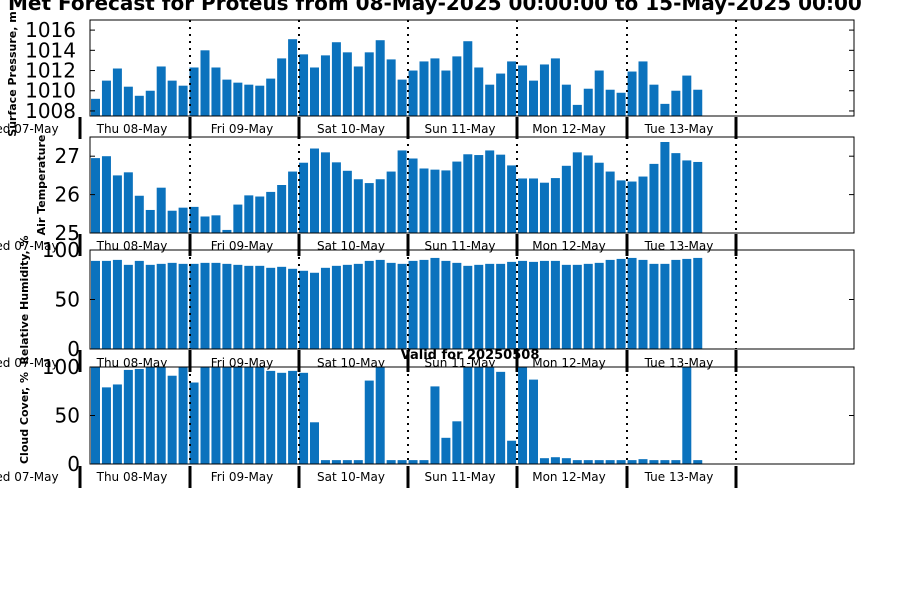 This screenshot has width=900, height=600. I want to click on pressure-ytick-label: 1012, so click(50, 71).